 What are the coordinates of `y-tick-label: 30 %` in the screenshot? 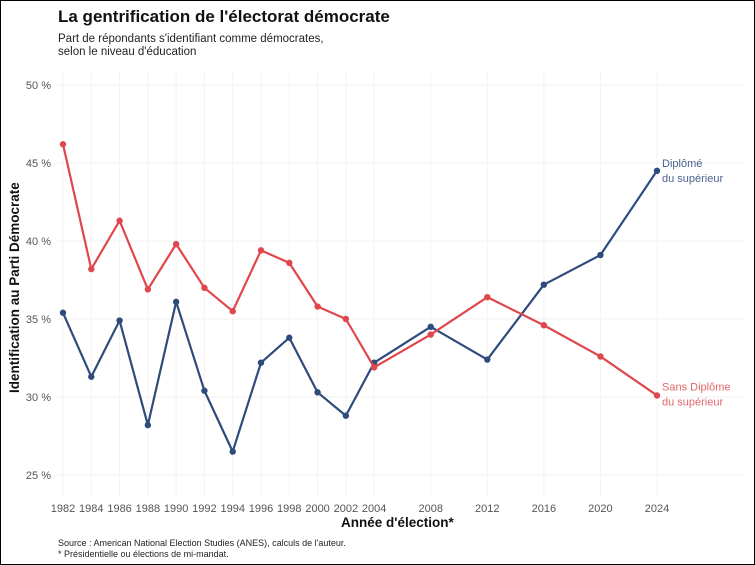 It's located at (38, 398).